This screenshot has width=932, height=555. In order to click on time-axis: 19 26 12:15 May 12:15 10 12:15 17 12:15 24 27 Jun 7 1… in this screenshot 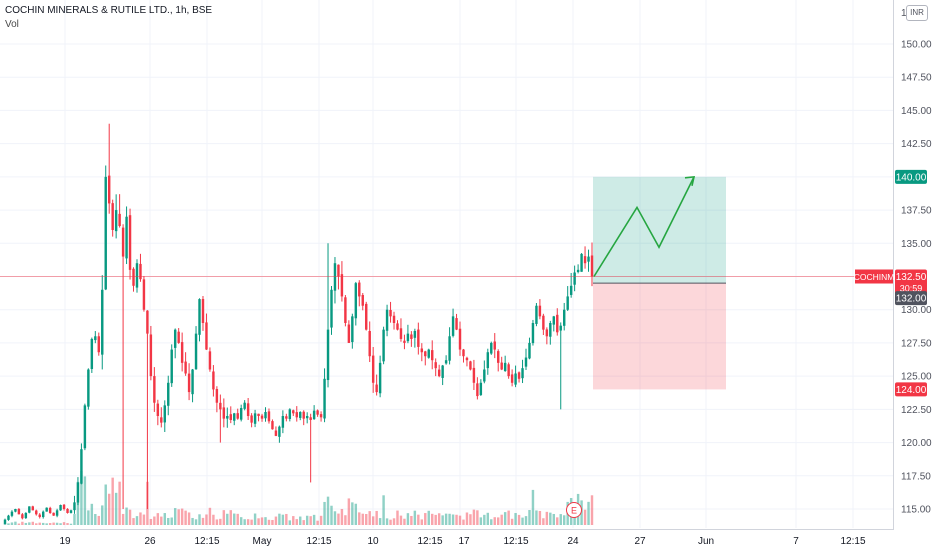, I will do `click(446, 538)`.